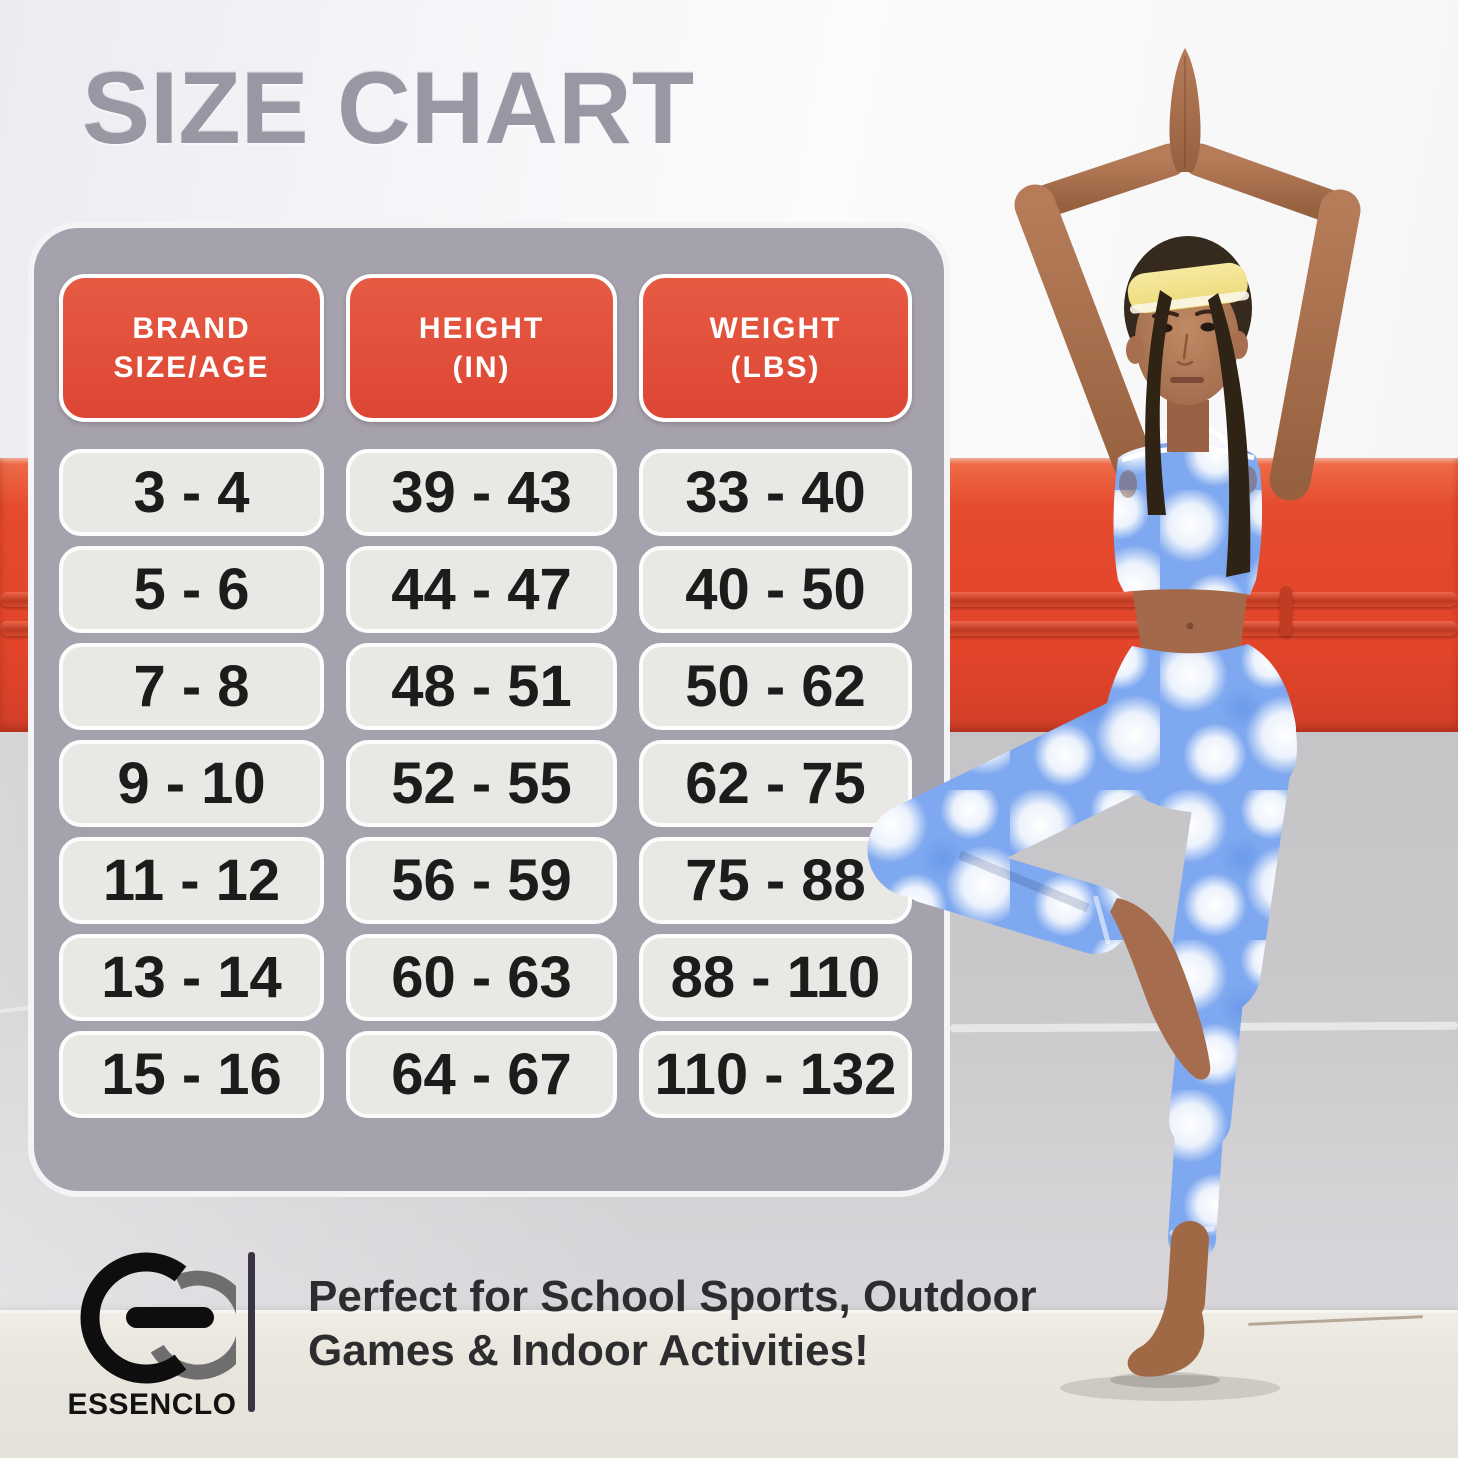 The image size is (1458, 1458). Describe the element at coordinates (191, 589) in the screenshot. I see `size-cell: 5 - 6` at that location.